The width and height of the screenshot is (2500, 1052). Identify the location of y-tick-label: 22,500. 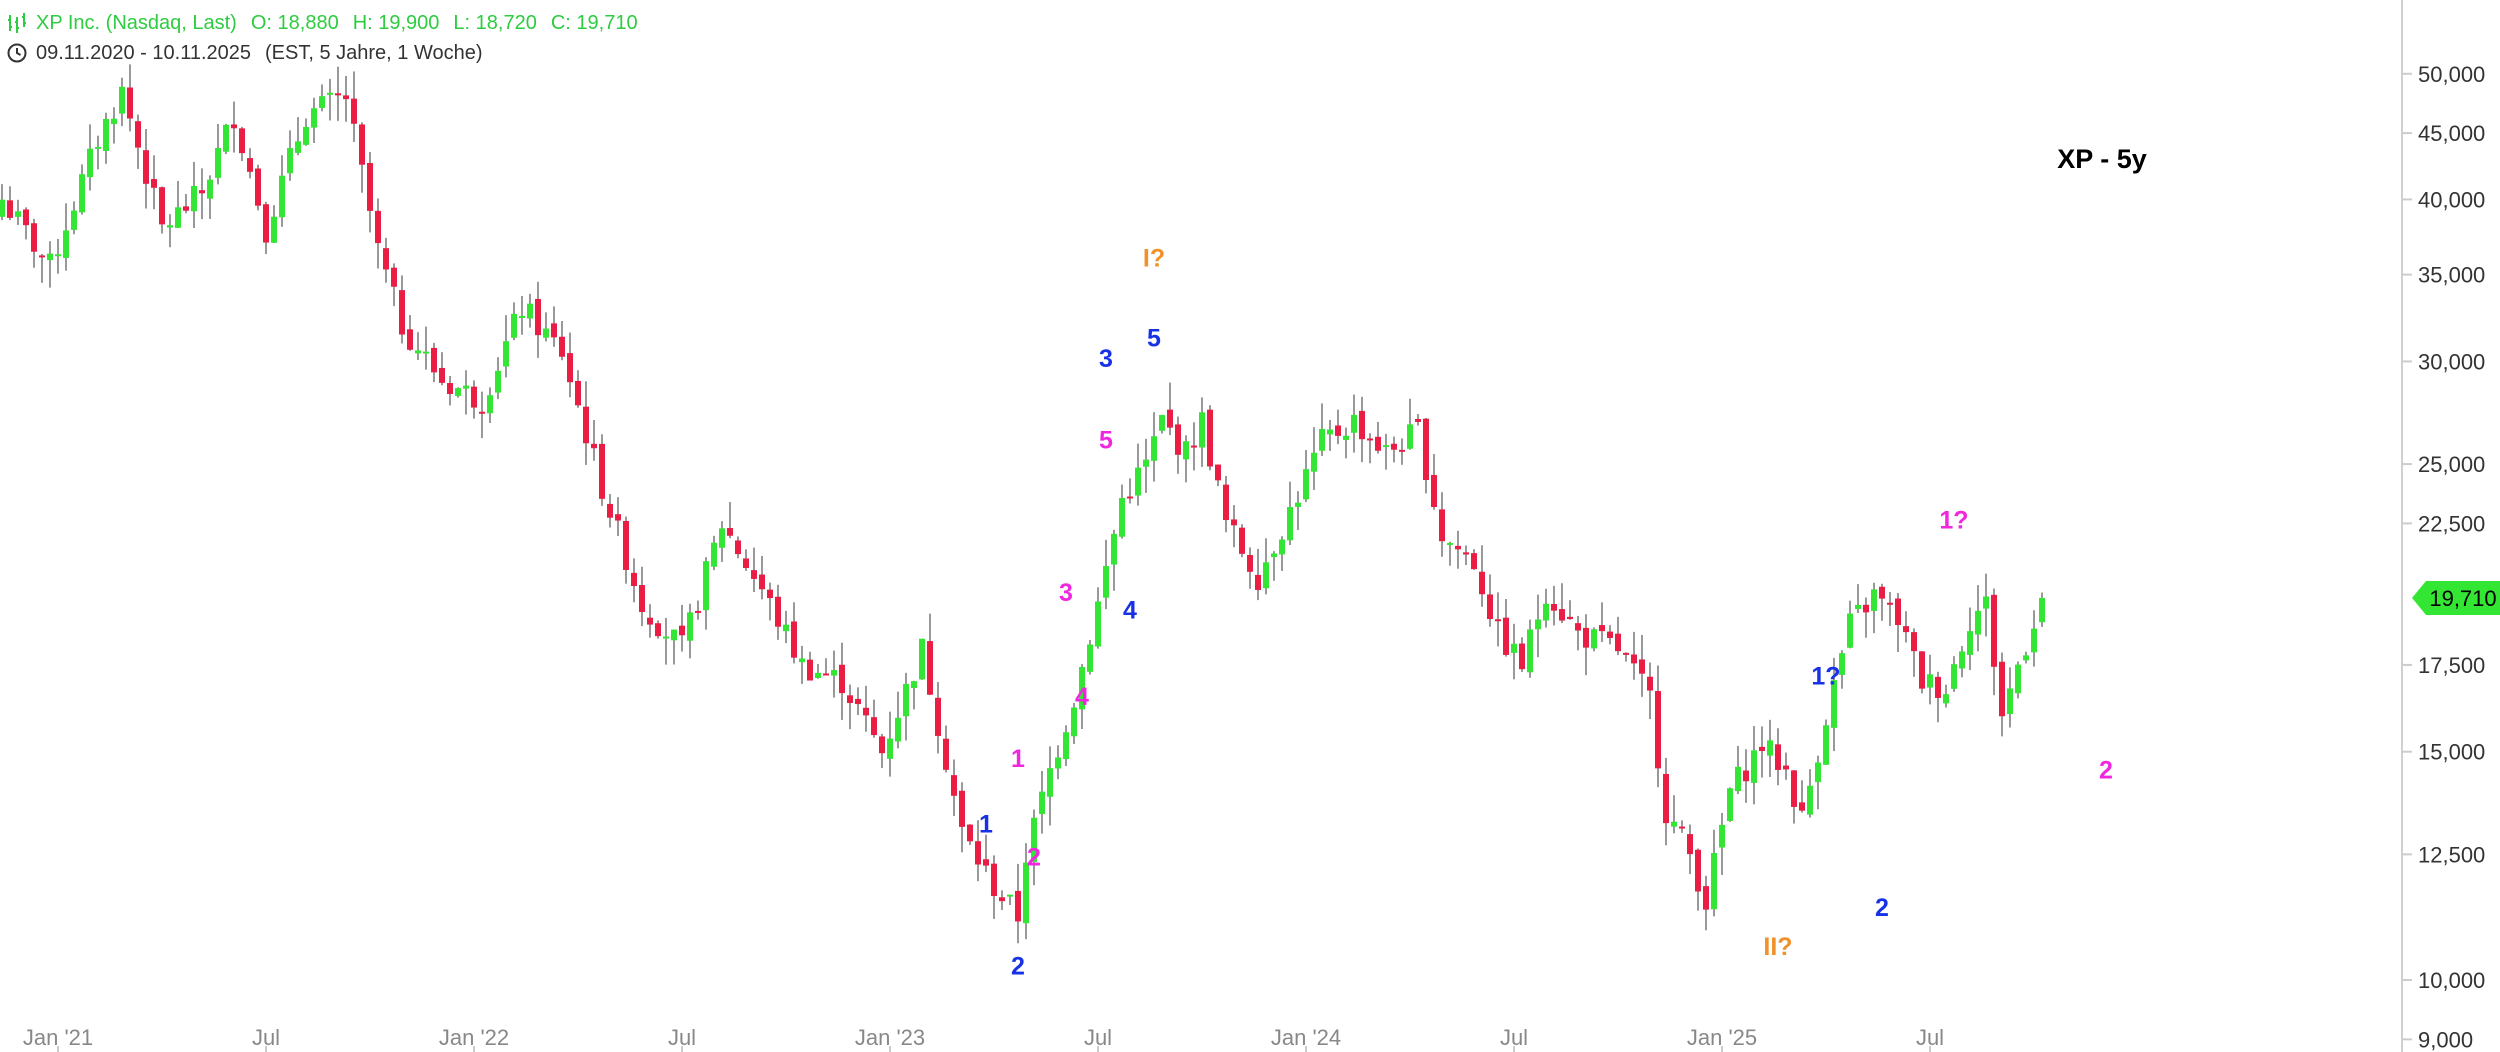
(2451, 523).